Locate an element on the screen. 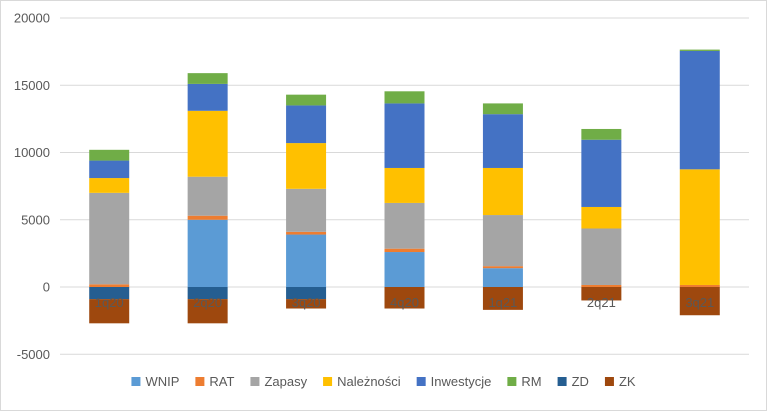  bar-segment-zapasy-1q20 is located at coordinates (109, 238).